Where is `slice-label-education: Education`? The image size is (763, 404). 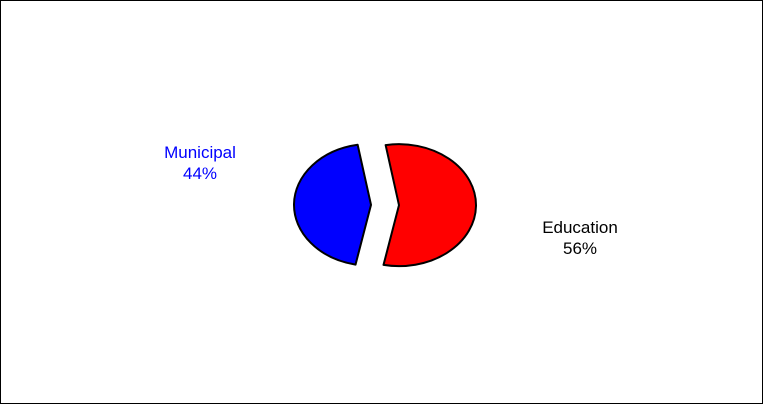
slice-label-education: Education is located at coordinates (580, 227).